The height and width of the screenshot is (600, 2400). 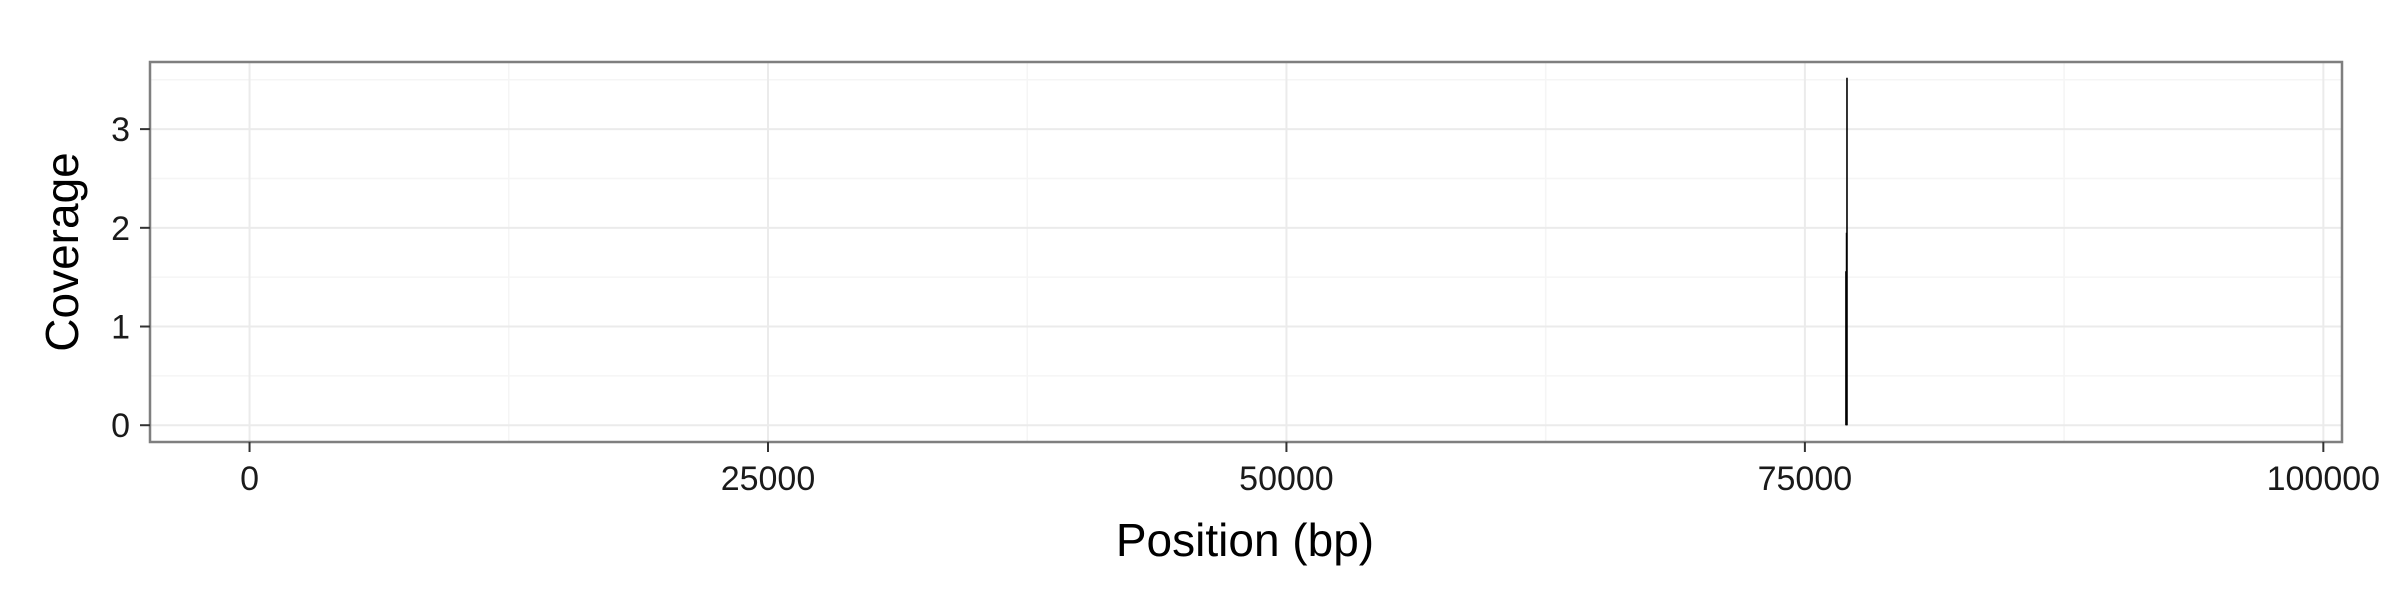 I want to click on y-axis-title: Coverage, so click(x=62, y=251).